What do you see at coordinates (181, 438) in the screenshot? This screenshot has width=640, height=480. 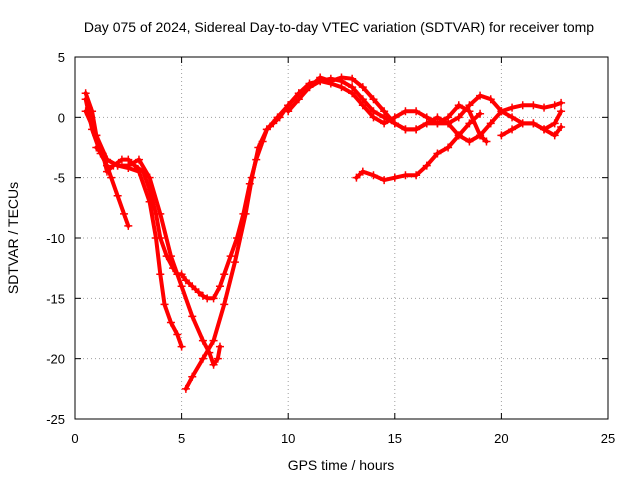 I see `x-tick-label: 5` at bounding box center [181, 438].